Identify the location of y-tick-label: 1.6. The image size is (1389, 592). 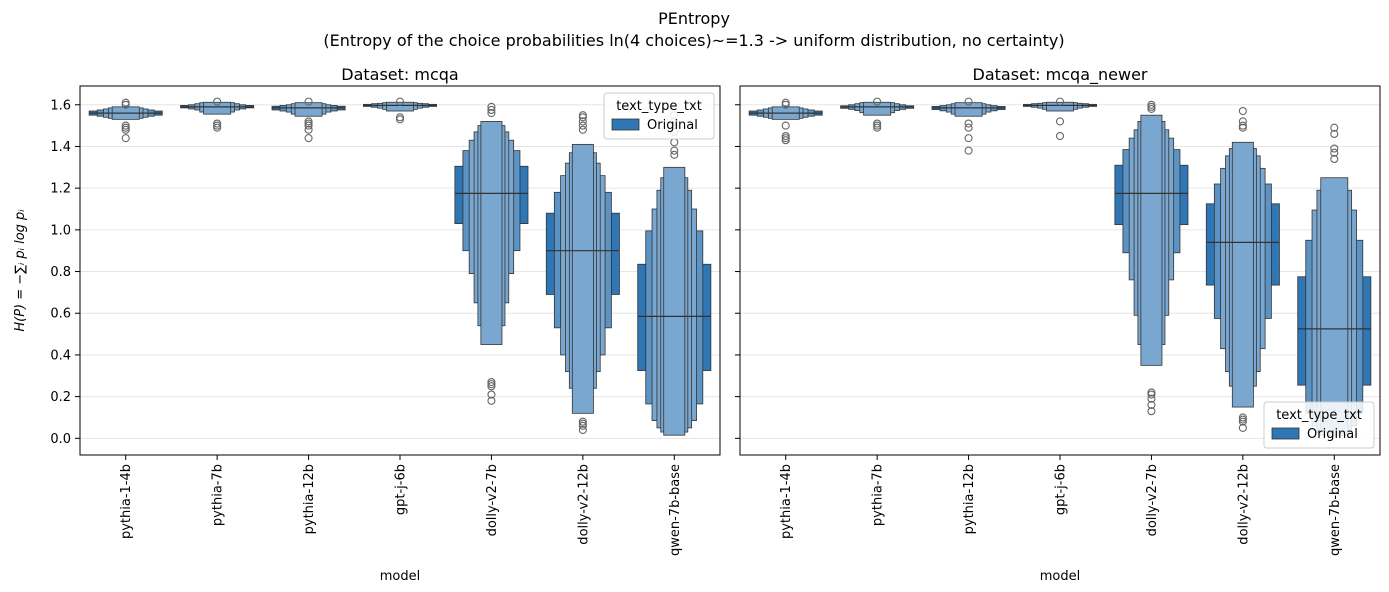
(60, 105).